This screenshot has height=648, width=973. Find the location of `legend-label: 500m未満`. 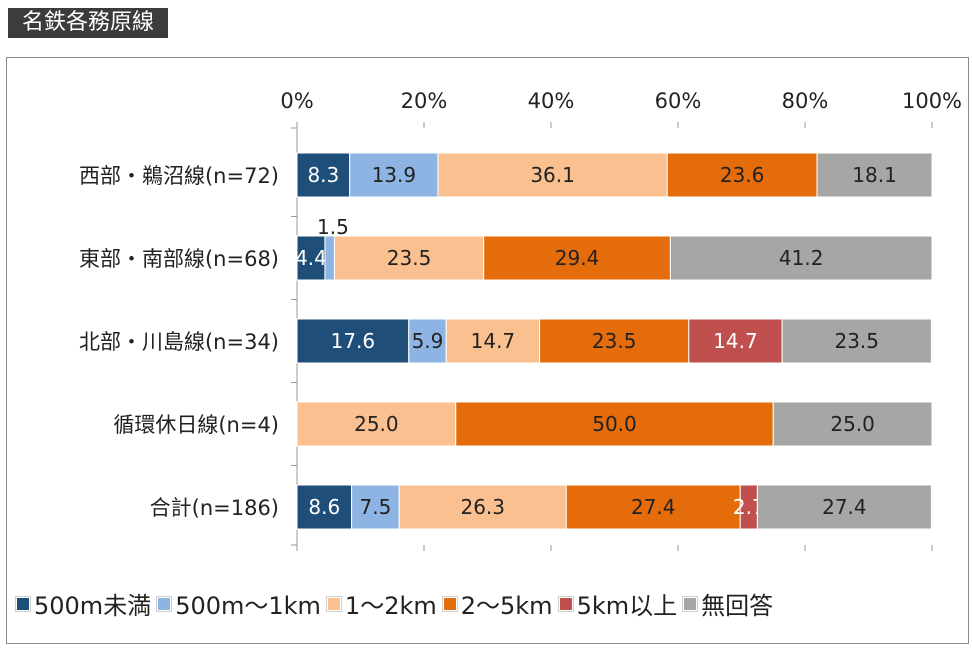

legend-label: 500m未満 is located at coordinates (93, 606).